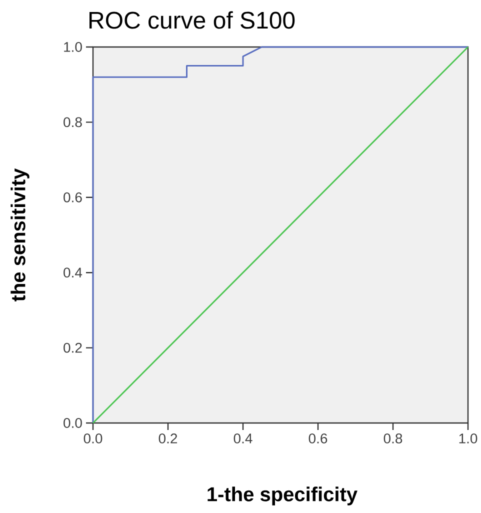 The image size is (481, 513). Describe the element at coordinates (73, 423) in the screenshot. I see `y-tick-label: 0.0` at that location.